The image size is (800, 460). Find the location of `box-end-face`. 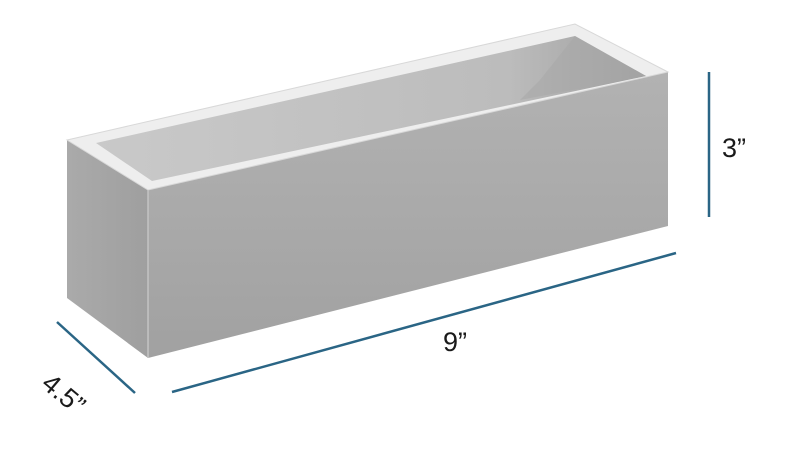

box-end-face is located at coordinates (107, 249).